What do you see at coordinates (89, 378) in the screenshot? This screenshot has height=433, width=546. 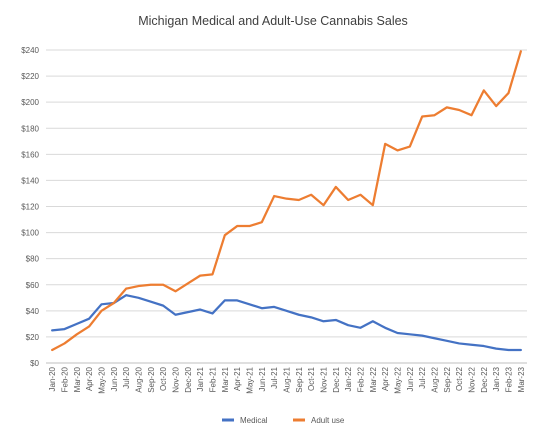 I see `x-tick-label: Apr-20` at bounding box center [89, 378].